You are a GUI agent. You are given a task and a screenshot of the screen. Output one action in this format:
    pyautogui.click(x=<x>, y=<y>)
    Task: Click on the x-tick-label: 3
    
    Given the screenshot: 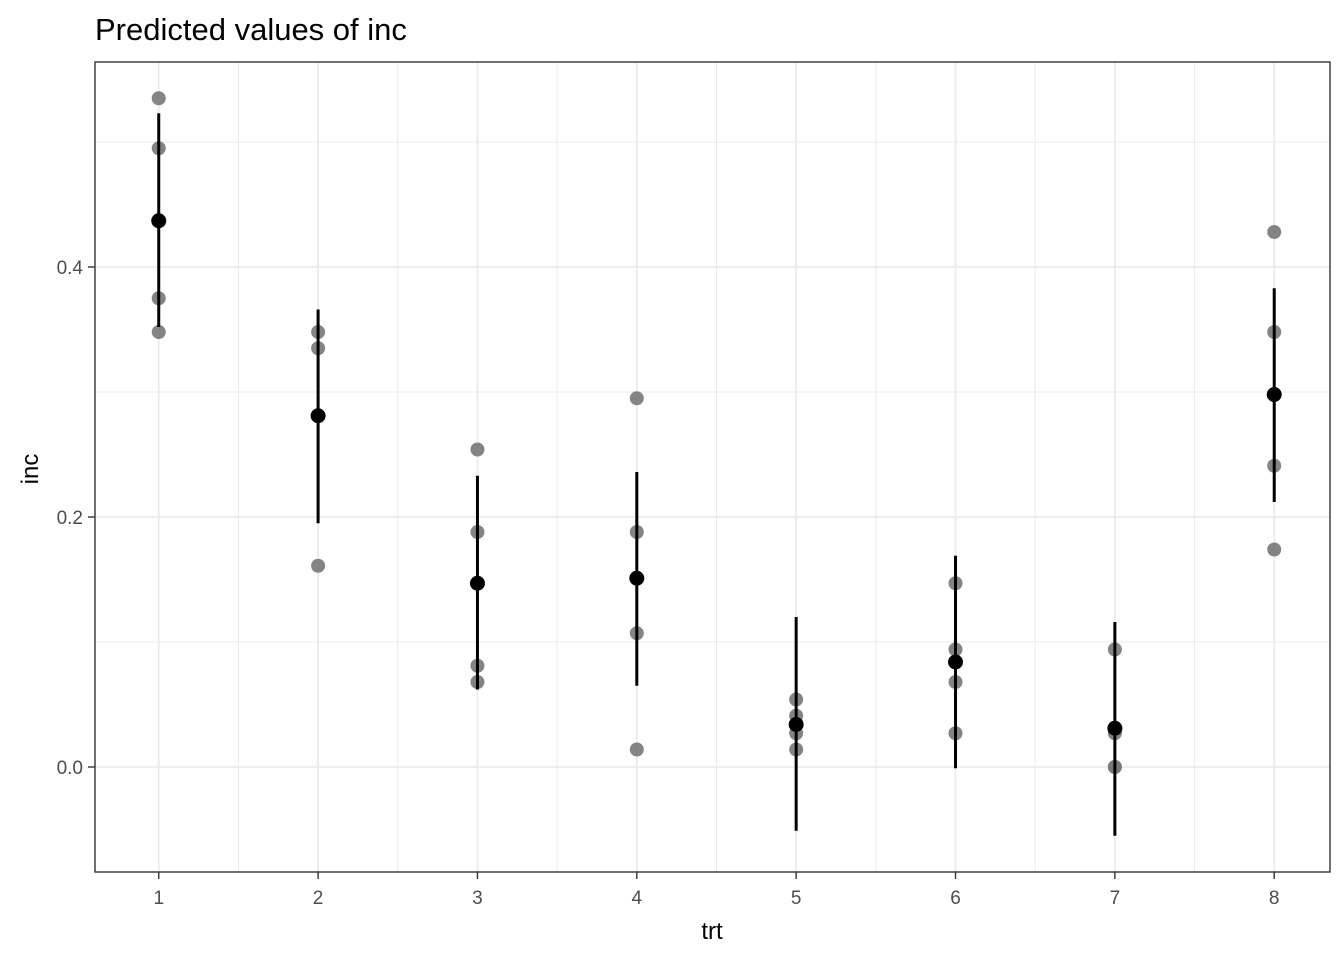 What is the action you would take?
    pyautogui.click(x=477, y=898)
    